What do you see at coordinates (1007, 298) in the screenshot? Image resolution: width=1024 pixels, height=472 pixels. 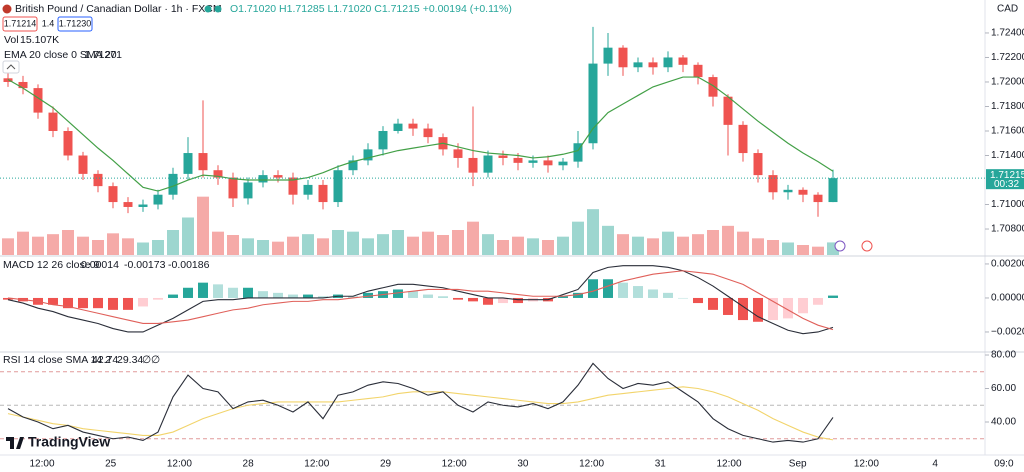 I see `y-tick-label: 0.00000` at bounding box center [1007, 298].